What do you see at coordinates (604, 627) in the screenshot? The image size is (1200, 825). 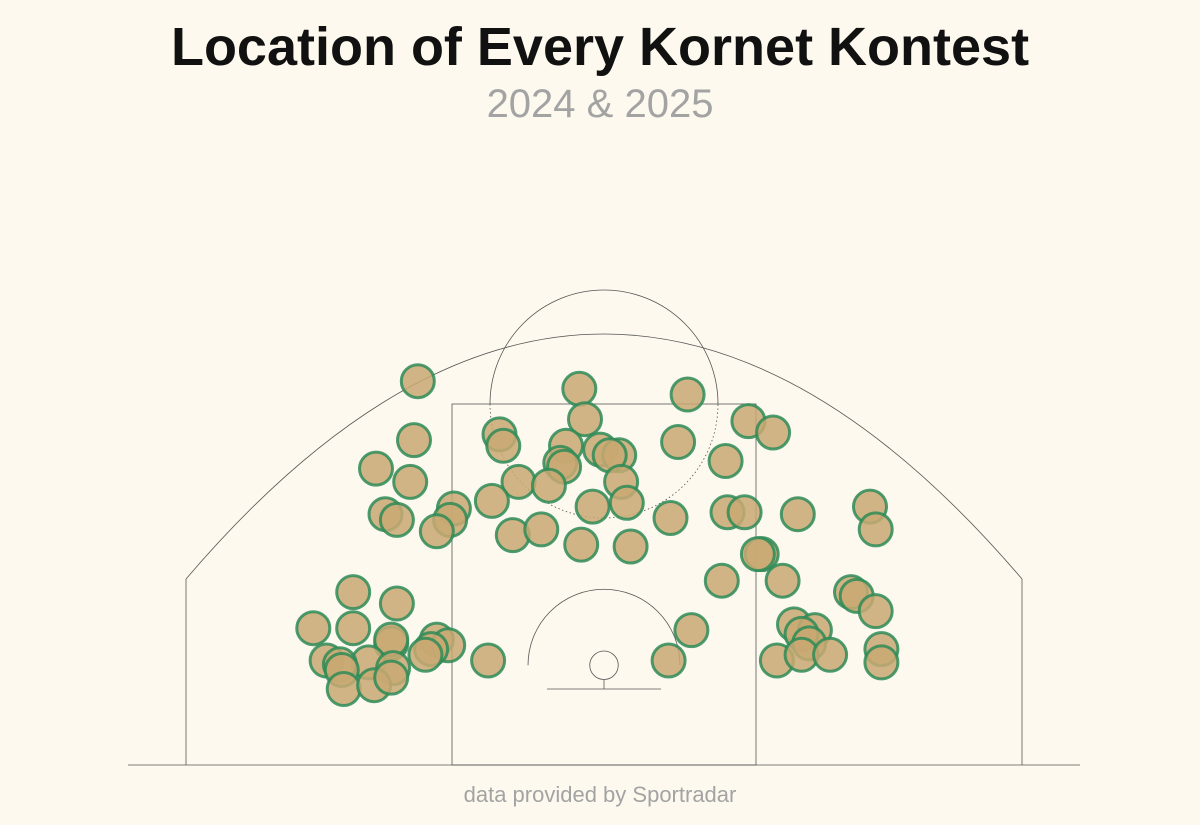 I see `restricted-area-arc` at bounding box center [604, 627].